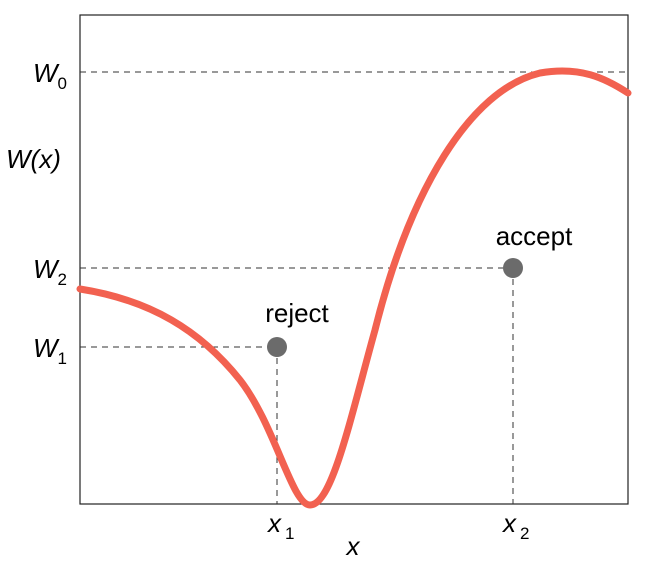  Describe the element at coordinates (50, 271) in the screenshot. I see `y-tick-w2: W2` at that location.